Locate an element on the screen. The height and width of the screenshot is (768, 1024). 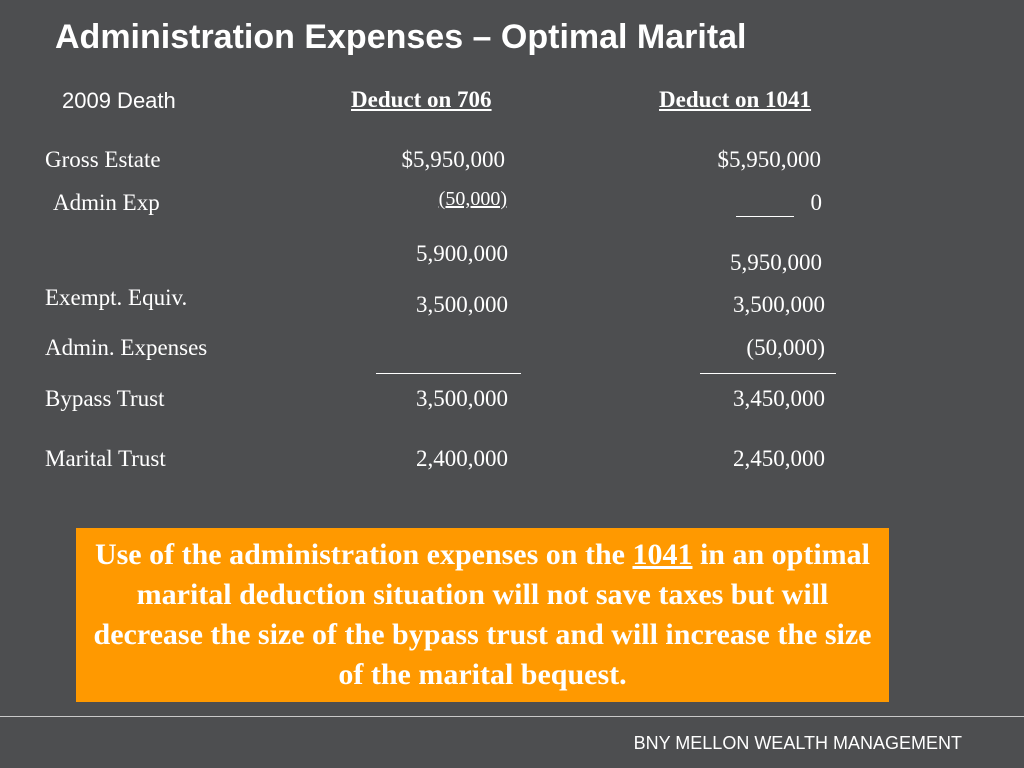
row-label-exempt-equiv: Exempt. Equiv. is located at coordinates (116, 297).